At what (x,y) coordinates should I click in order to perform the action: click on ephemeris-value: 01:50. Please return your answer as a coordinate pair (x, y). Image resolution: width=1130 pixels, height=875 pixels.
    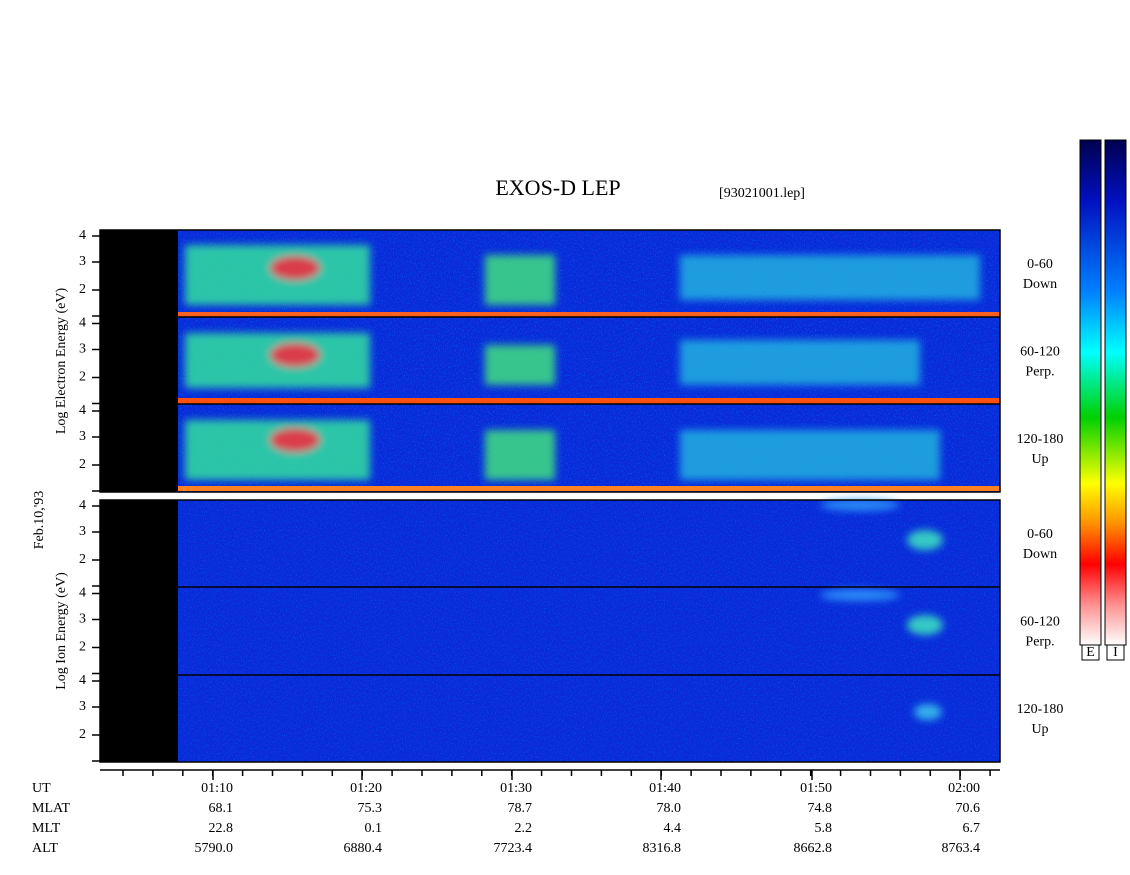
    Looking at the image, I should click on (816, 788).